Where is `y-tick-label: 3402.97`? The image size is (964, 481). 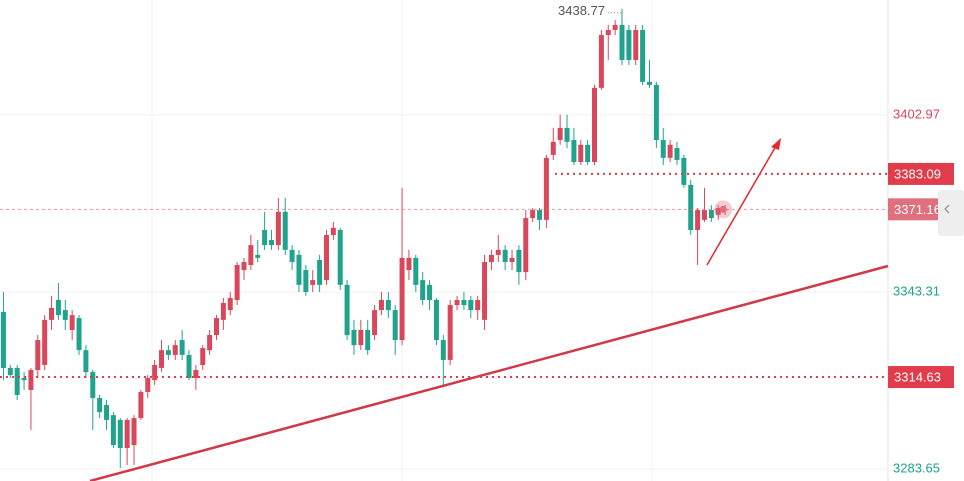
y-tick-label: 3402.97 is located at coordinates (916, 113).